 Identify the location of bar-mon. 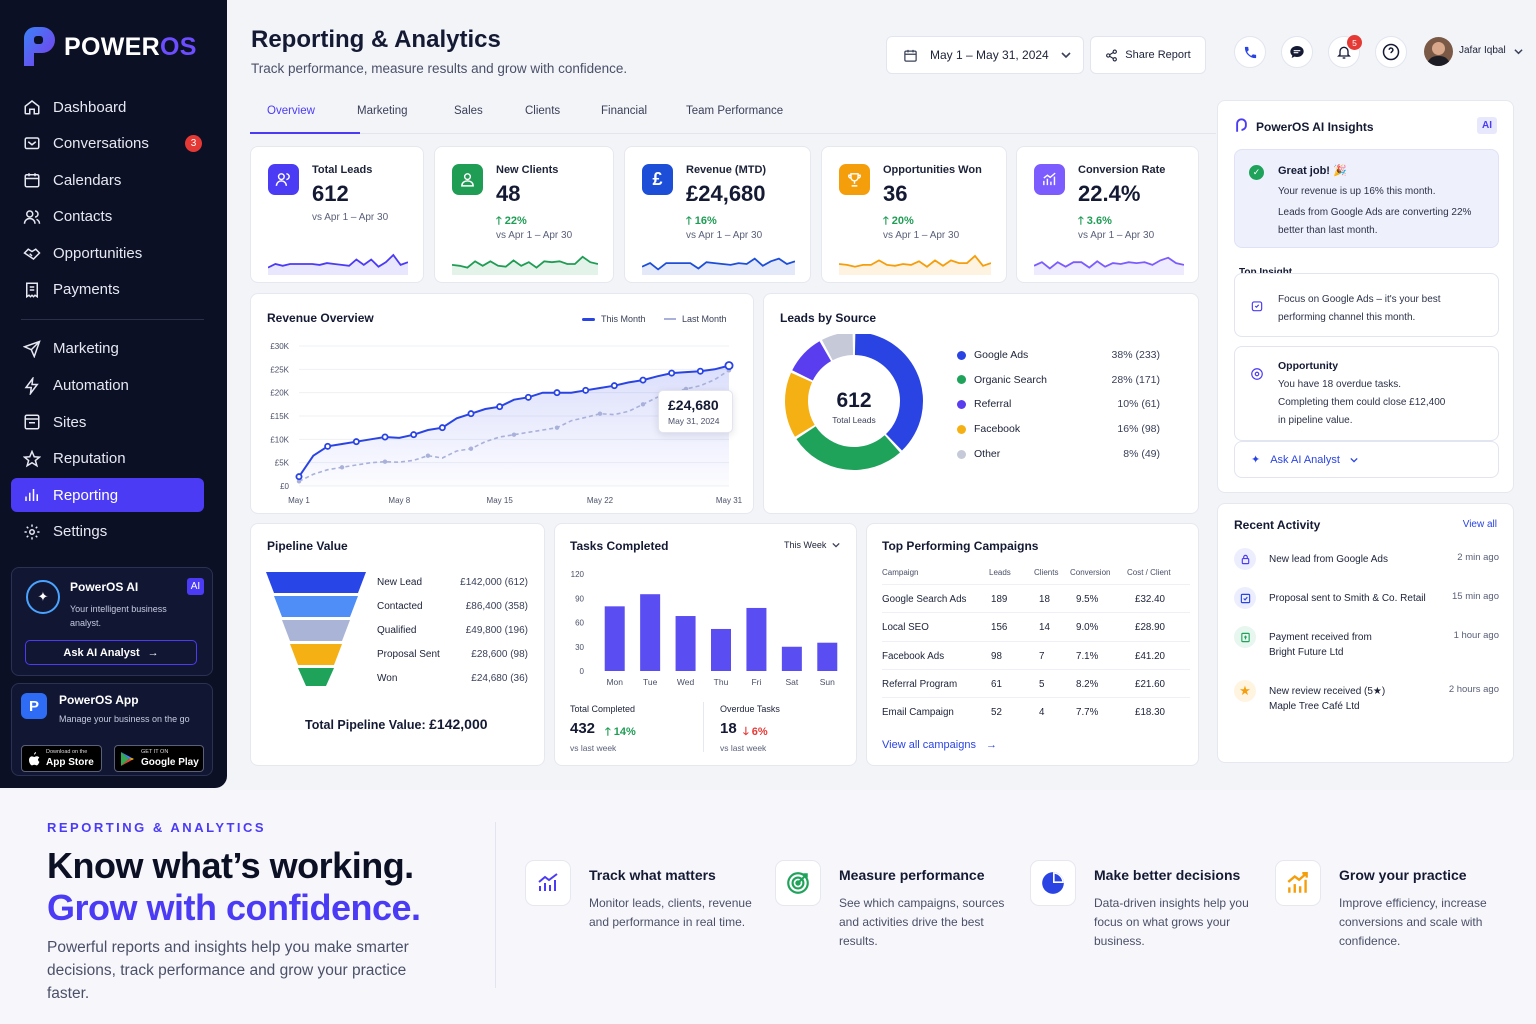
(614, 638).